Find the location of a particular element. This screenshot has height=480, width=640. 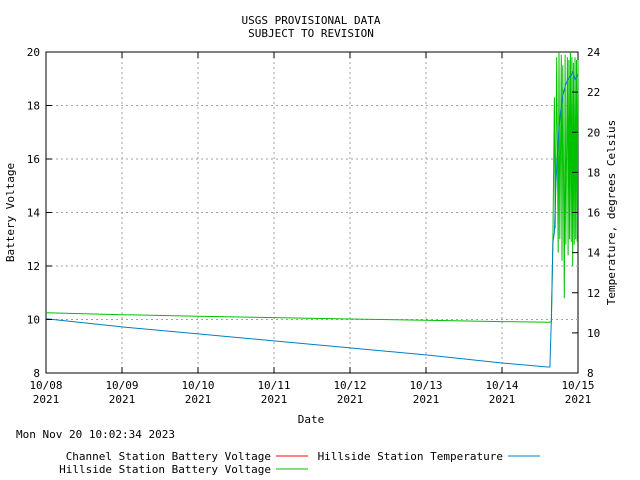

right-axis: 8 10 12 14 16 18 20 22 24 is located at coordinates (586, 213).